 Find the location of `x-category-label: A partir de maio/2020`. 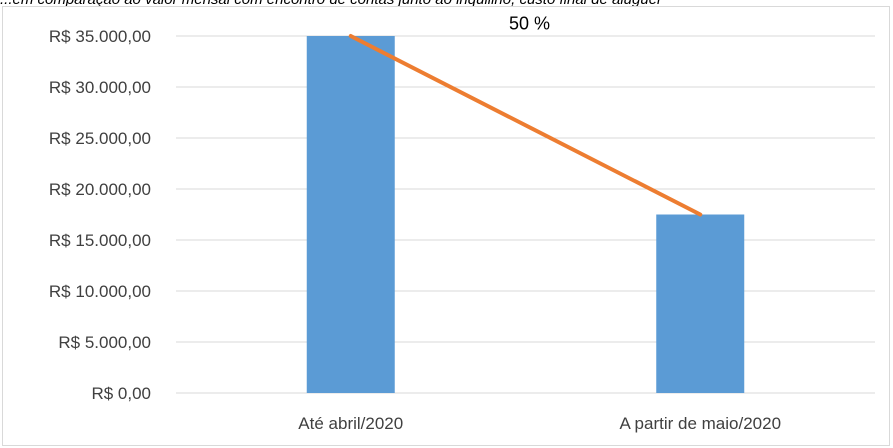

x-category-label: A partir de maio/2020 is located at coordinates (700, 423).